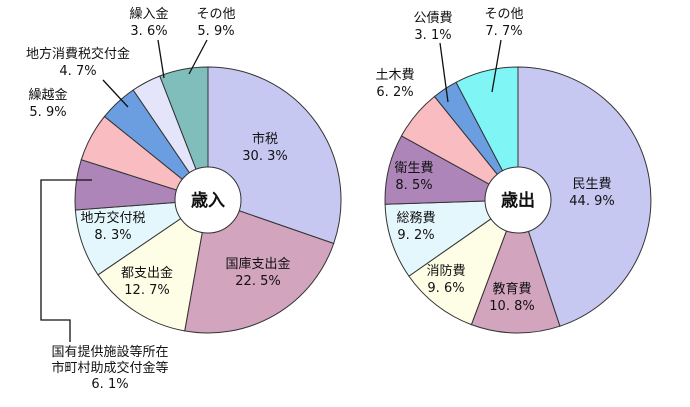 This screenshot has height=407, width=690. I want to click on slice-label-0-1: 国庫支出金 22. 5%, so click(257, 272).